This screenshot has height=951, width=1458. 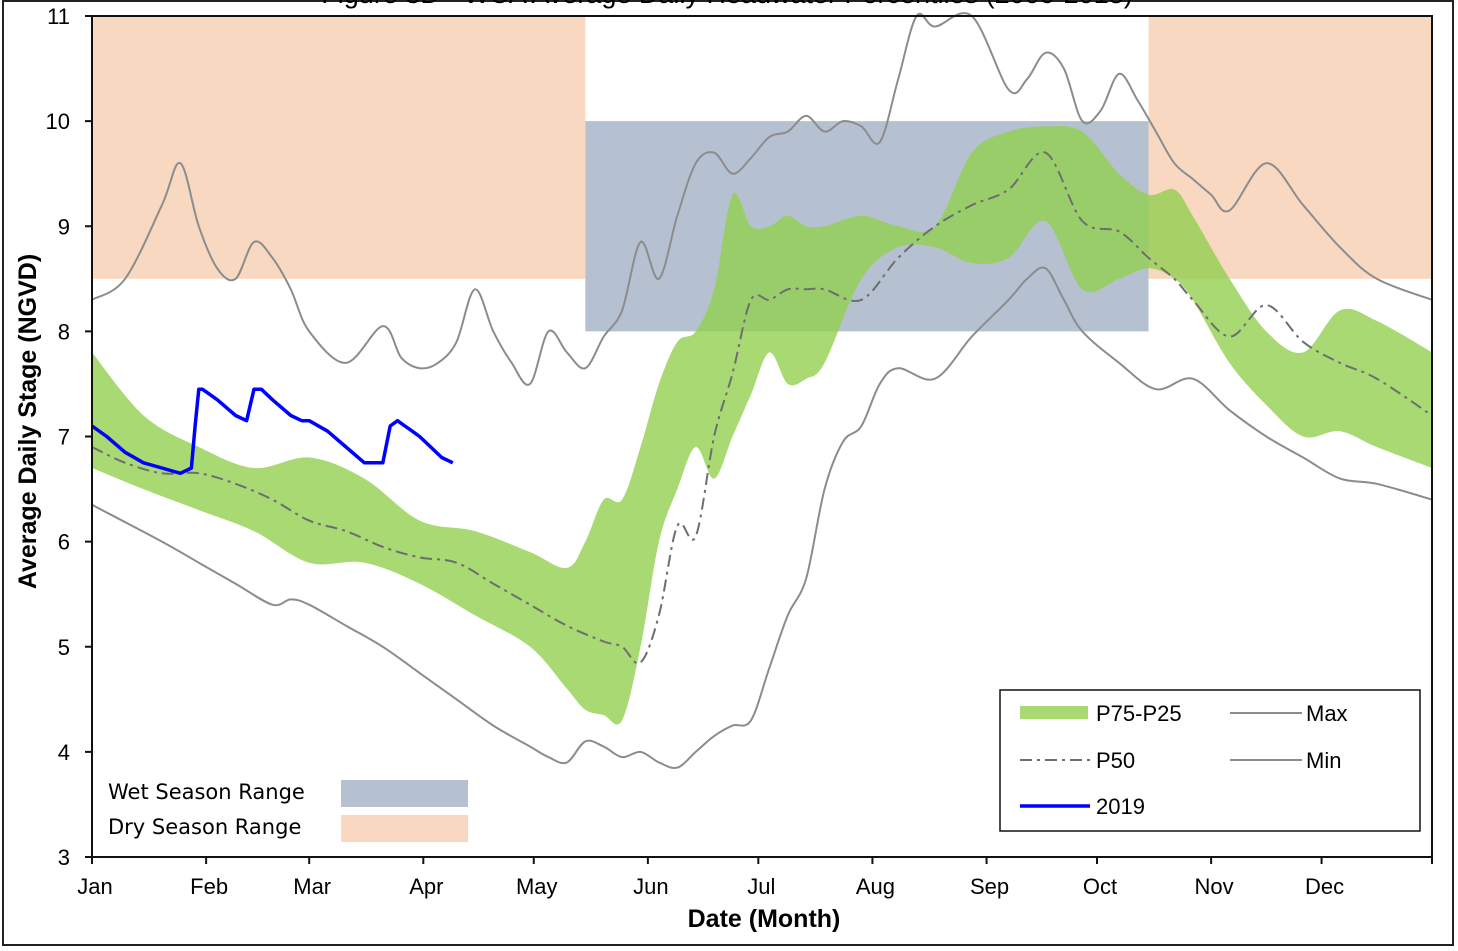 I want to click on legend-label-p50: P50, so click(x=1115, y=760).